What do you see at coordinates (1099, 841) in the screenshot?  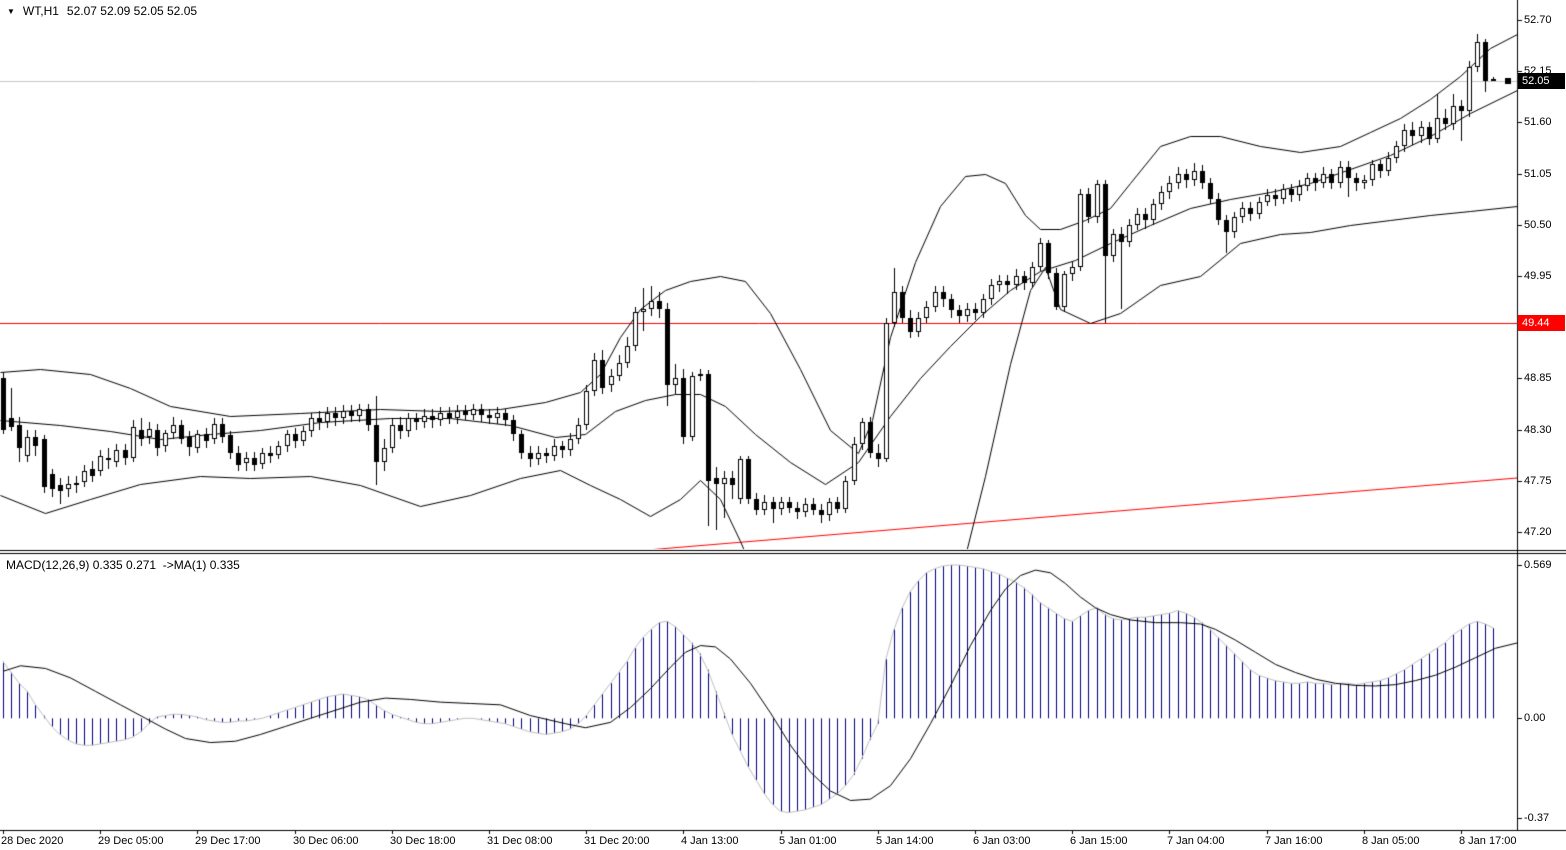 I see `time-axis-label: 6 Jan 15:00` at bounding box center [1099, 841].